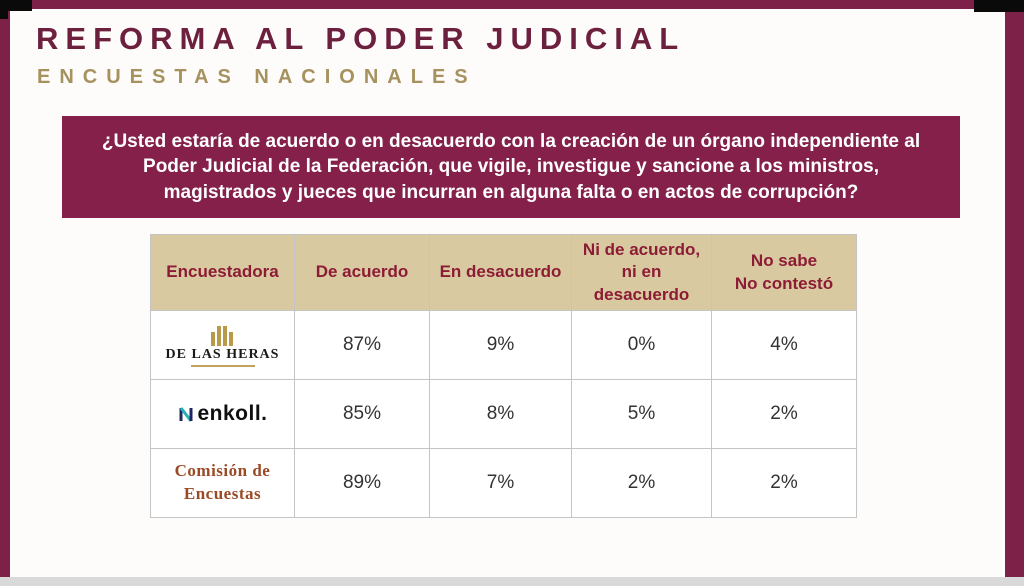 Image resolution: width=1024 pixels, height=586 pixels. I want to click on pollster-name-comision: Comisión de Encuestas, so click(222, 482).